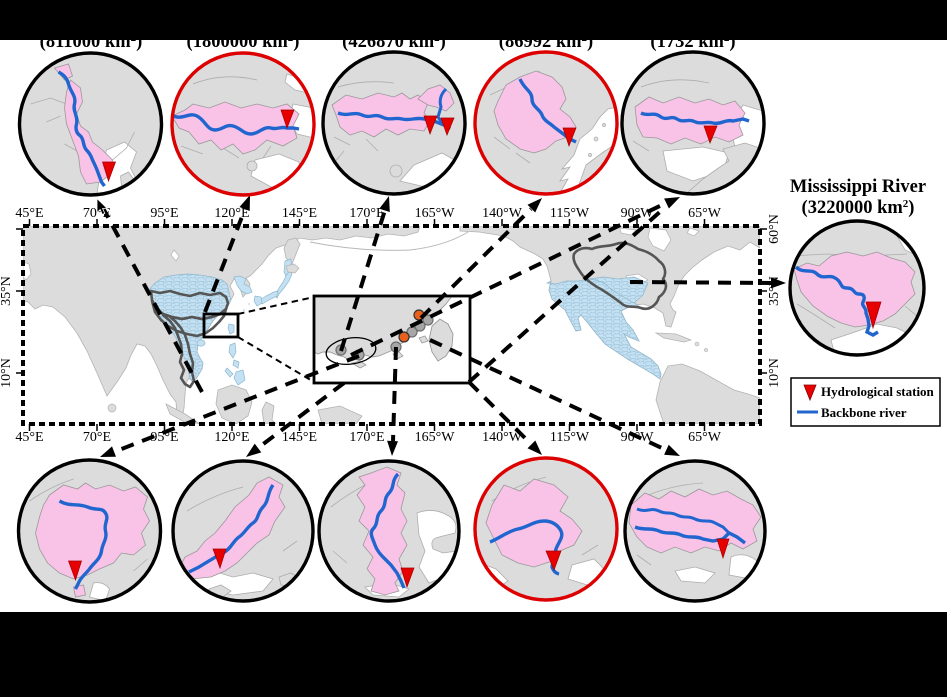 The height and width of the screenshot is (697, 947). Describe the element at coordinates (7, 291) in the screenshot. I see `svg-text: 35°N` at that location.